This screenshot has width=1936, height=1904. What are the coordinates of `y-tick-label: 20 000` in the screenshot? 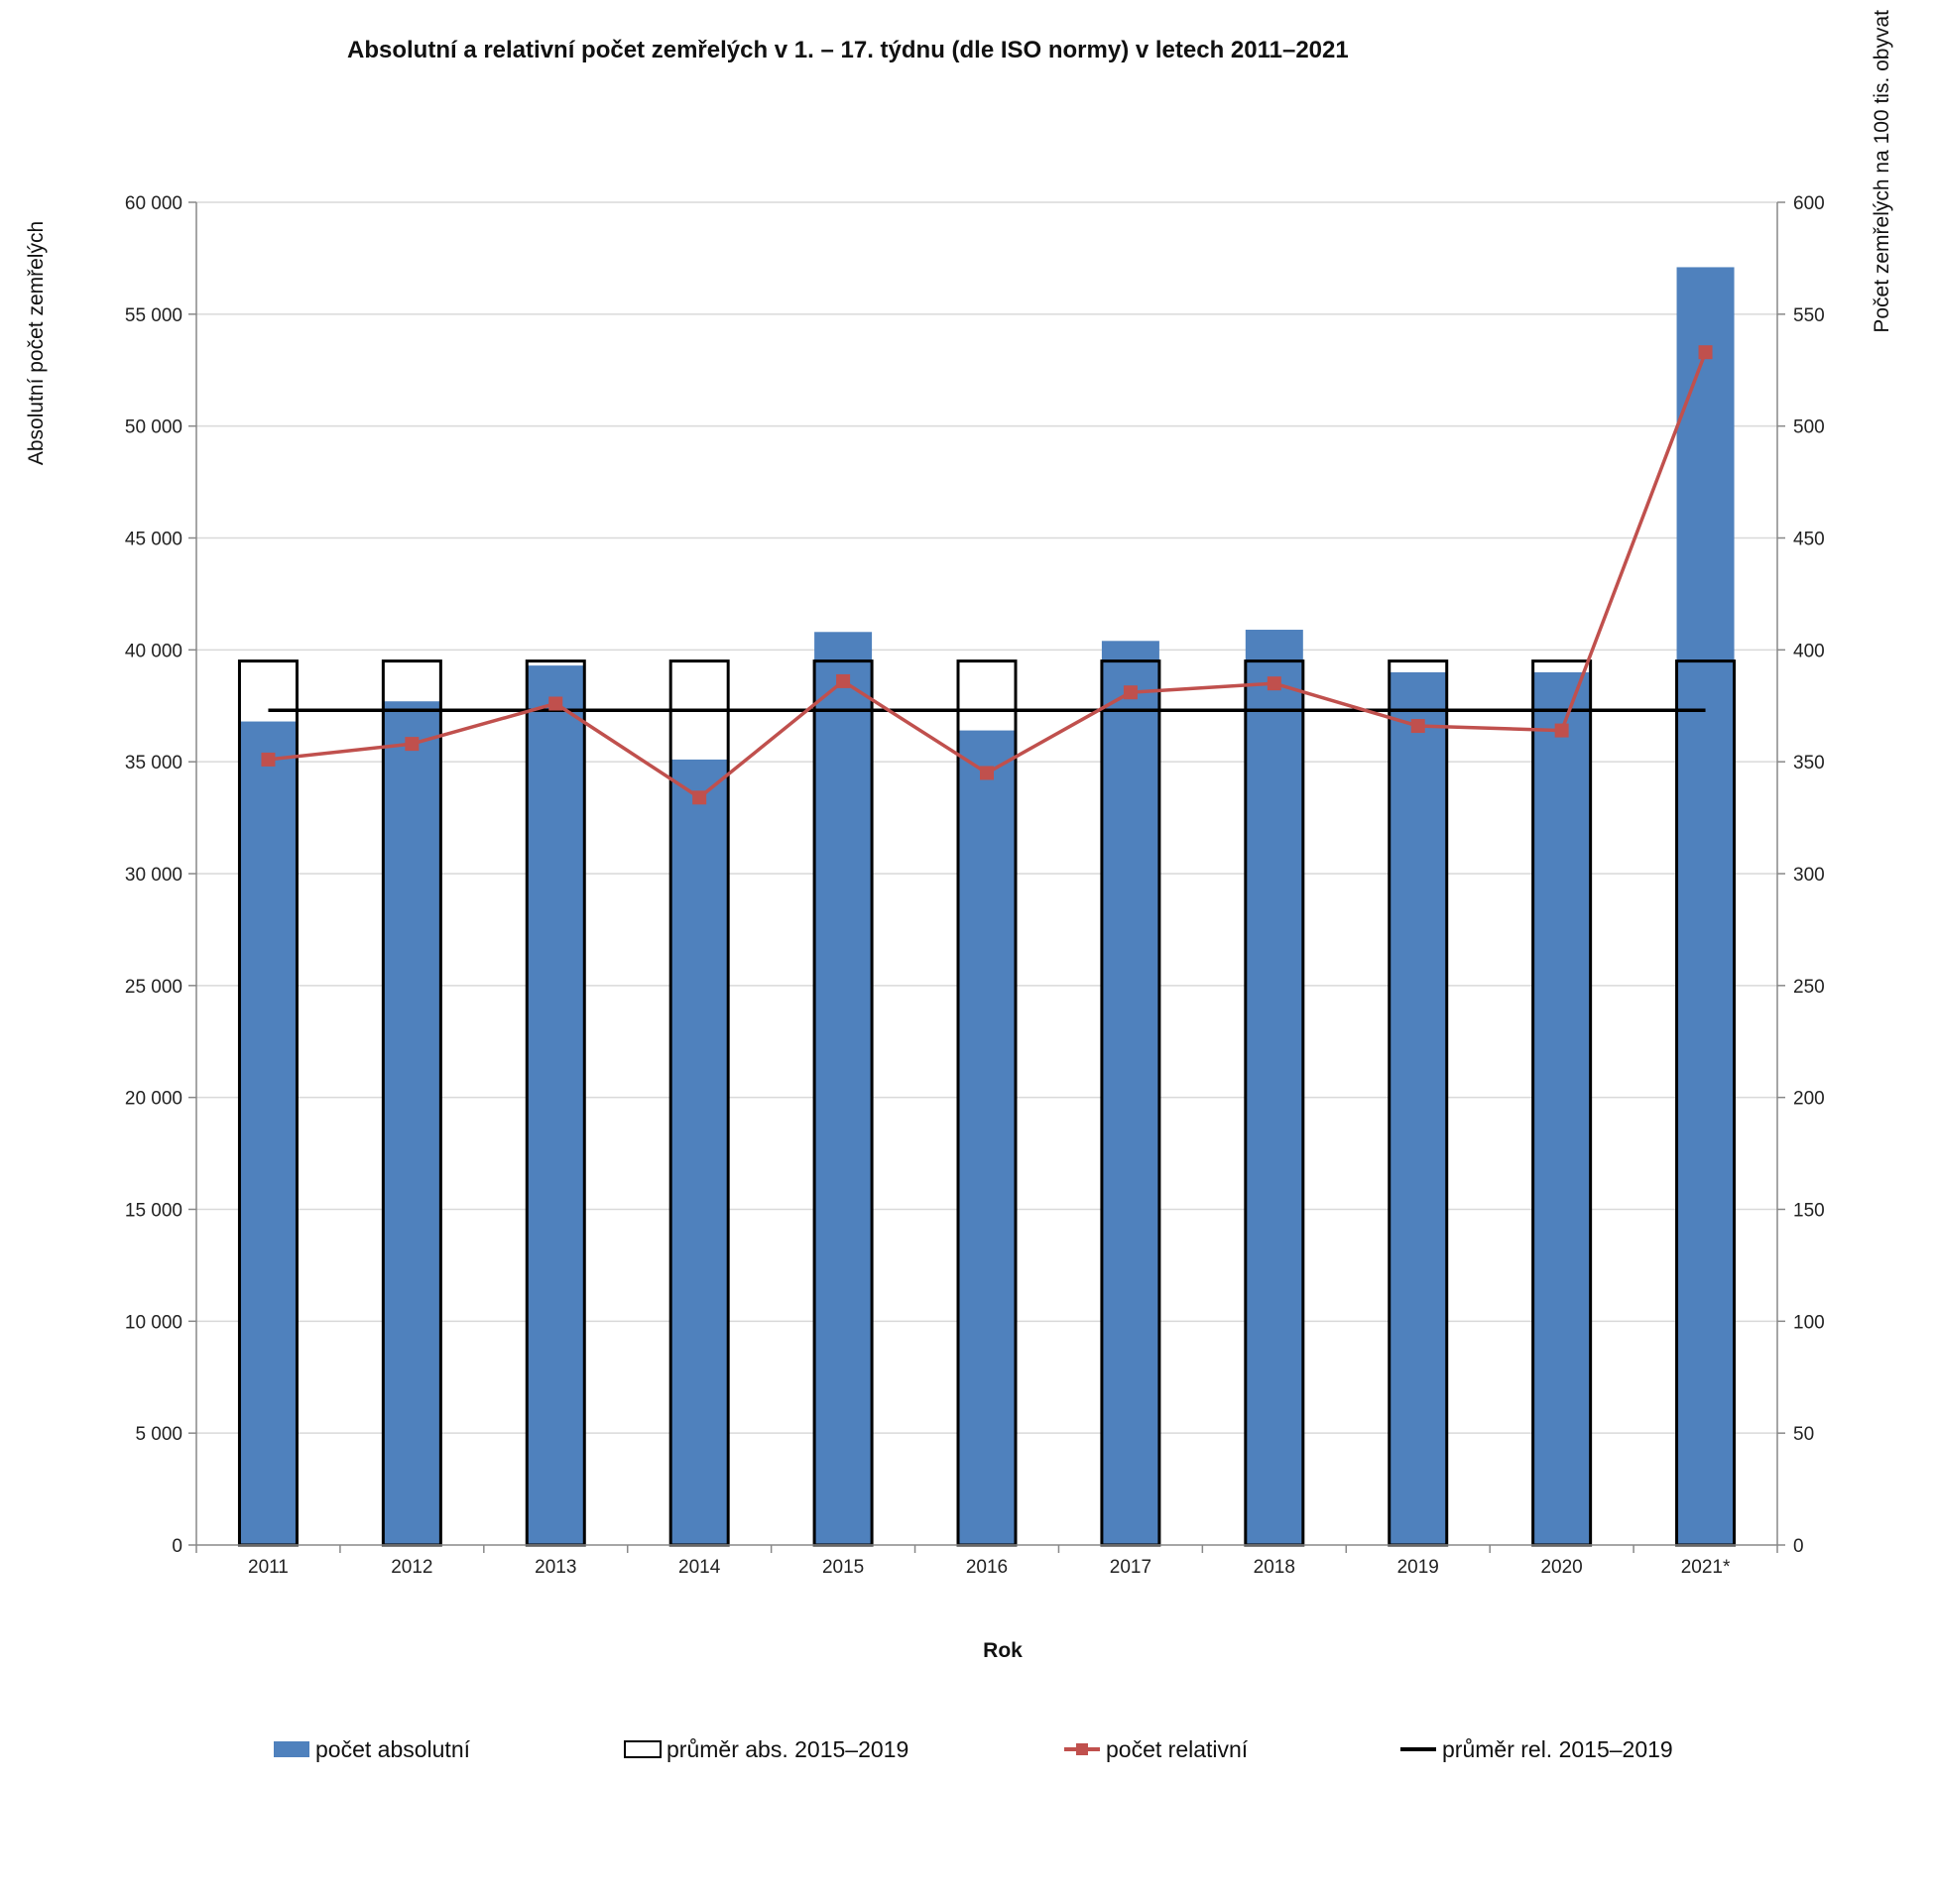 It's located at (153, 1099).